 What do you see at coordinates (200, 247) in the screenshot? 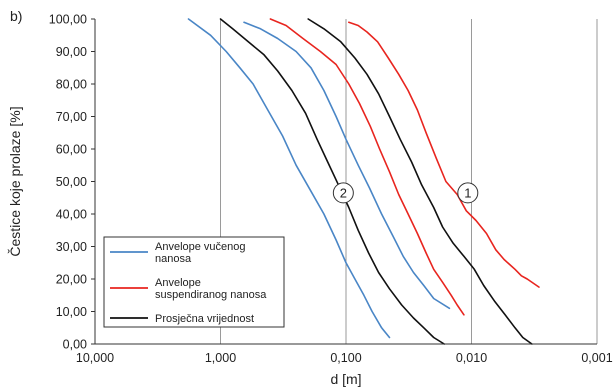
I see `legend-label: Anvelope vučenog` at bounding box center [200, 247].